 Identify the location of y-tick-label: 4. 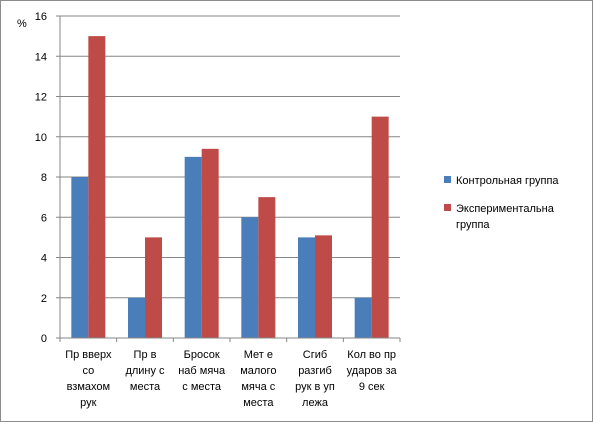
(44, 259).